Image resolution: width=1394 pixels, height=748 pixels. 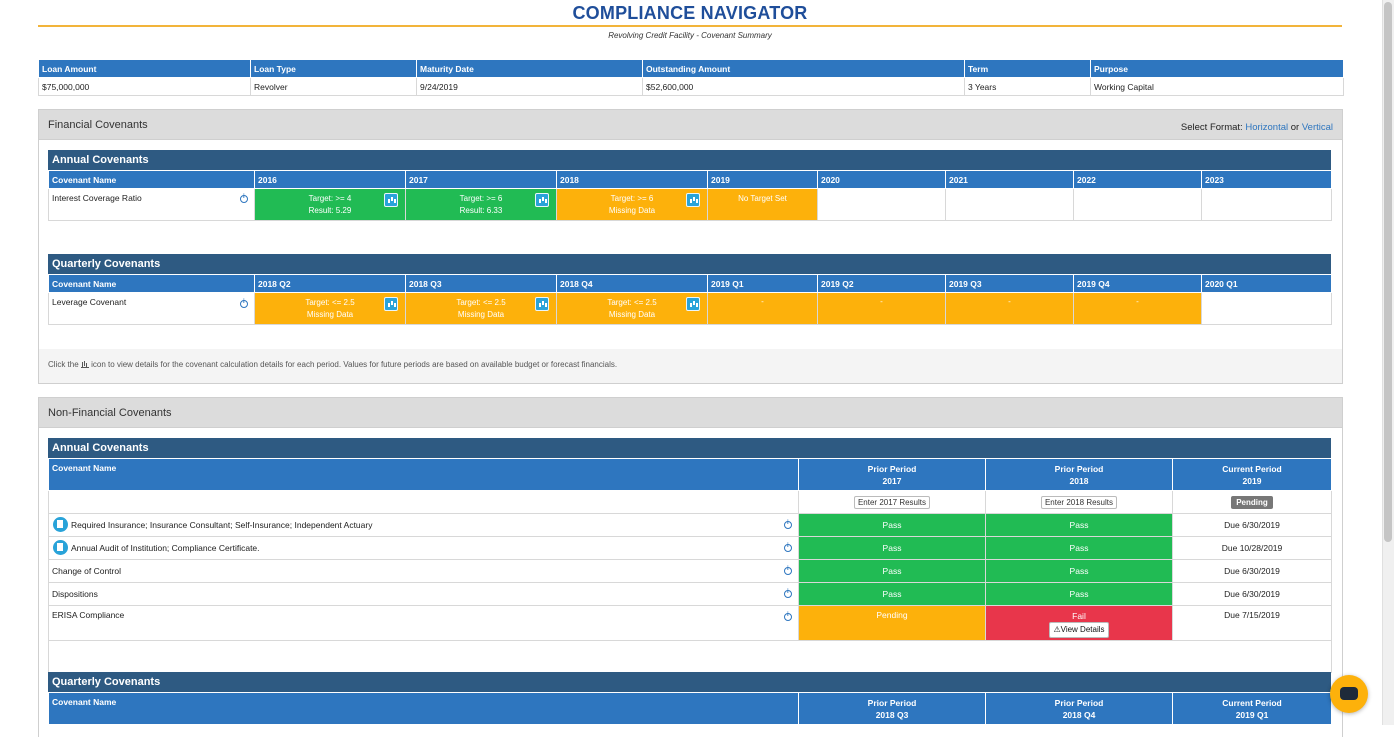 What do you see at coordinates (690, 13) in the screenshot?
I see `page-title: COMPLIANCE NAVIGATOR` at bounding box center [690, 13].